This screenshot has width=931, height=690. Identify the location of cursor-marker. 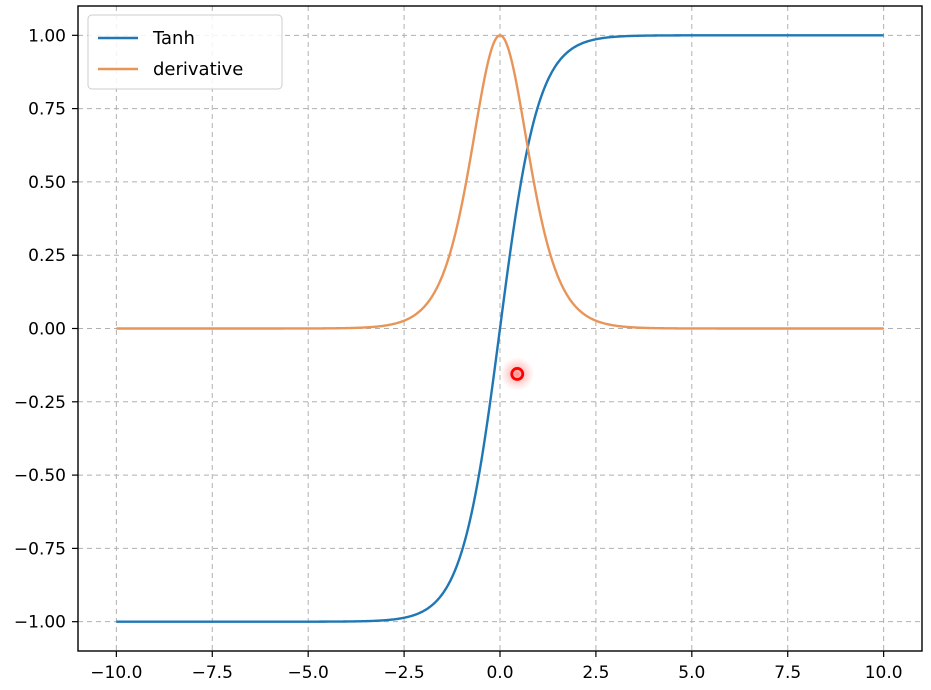
(517, 373).